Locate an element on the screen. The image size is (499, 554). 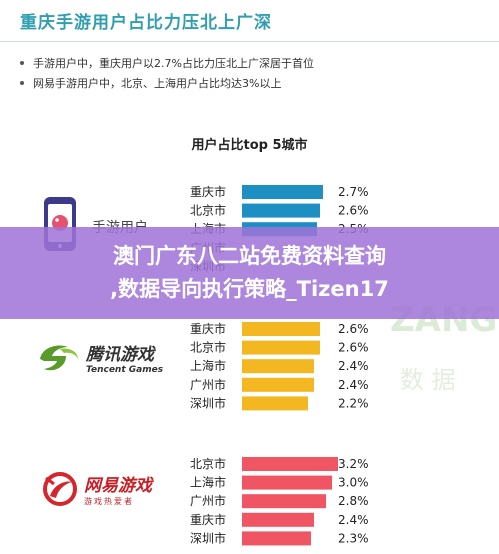
brand-tencent: 腾讯游戏 Tencent Games is located at coordinates (99, 357).